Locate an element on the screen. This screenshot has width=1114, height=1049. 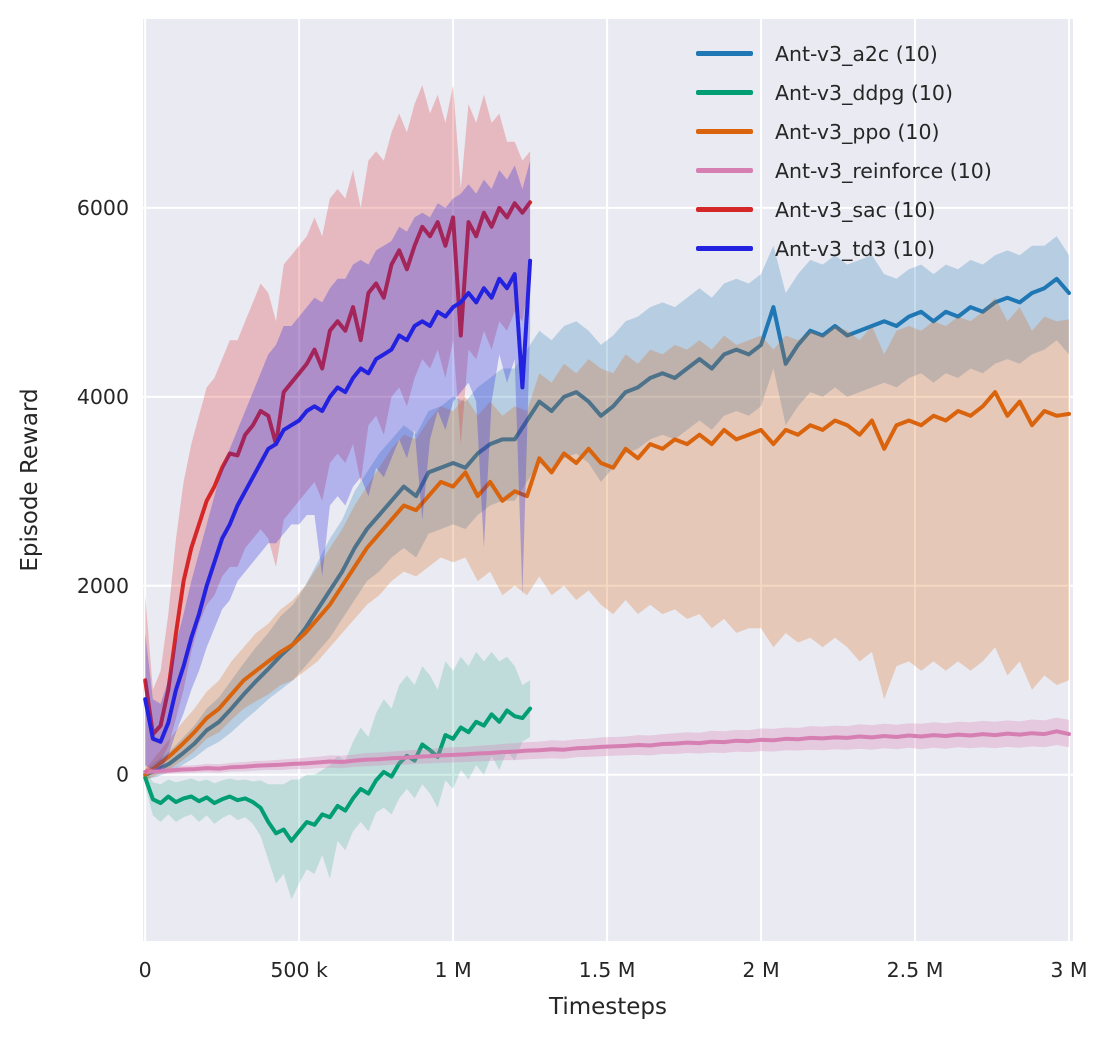
x-tick-label-0: 0 is located at coordinates (145, 970).